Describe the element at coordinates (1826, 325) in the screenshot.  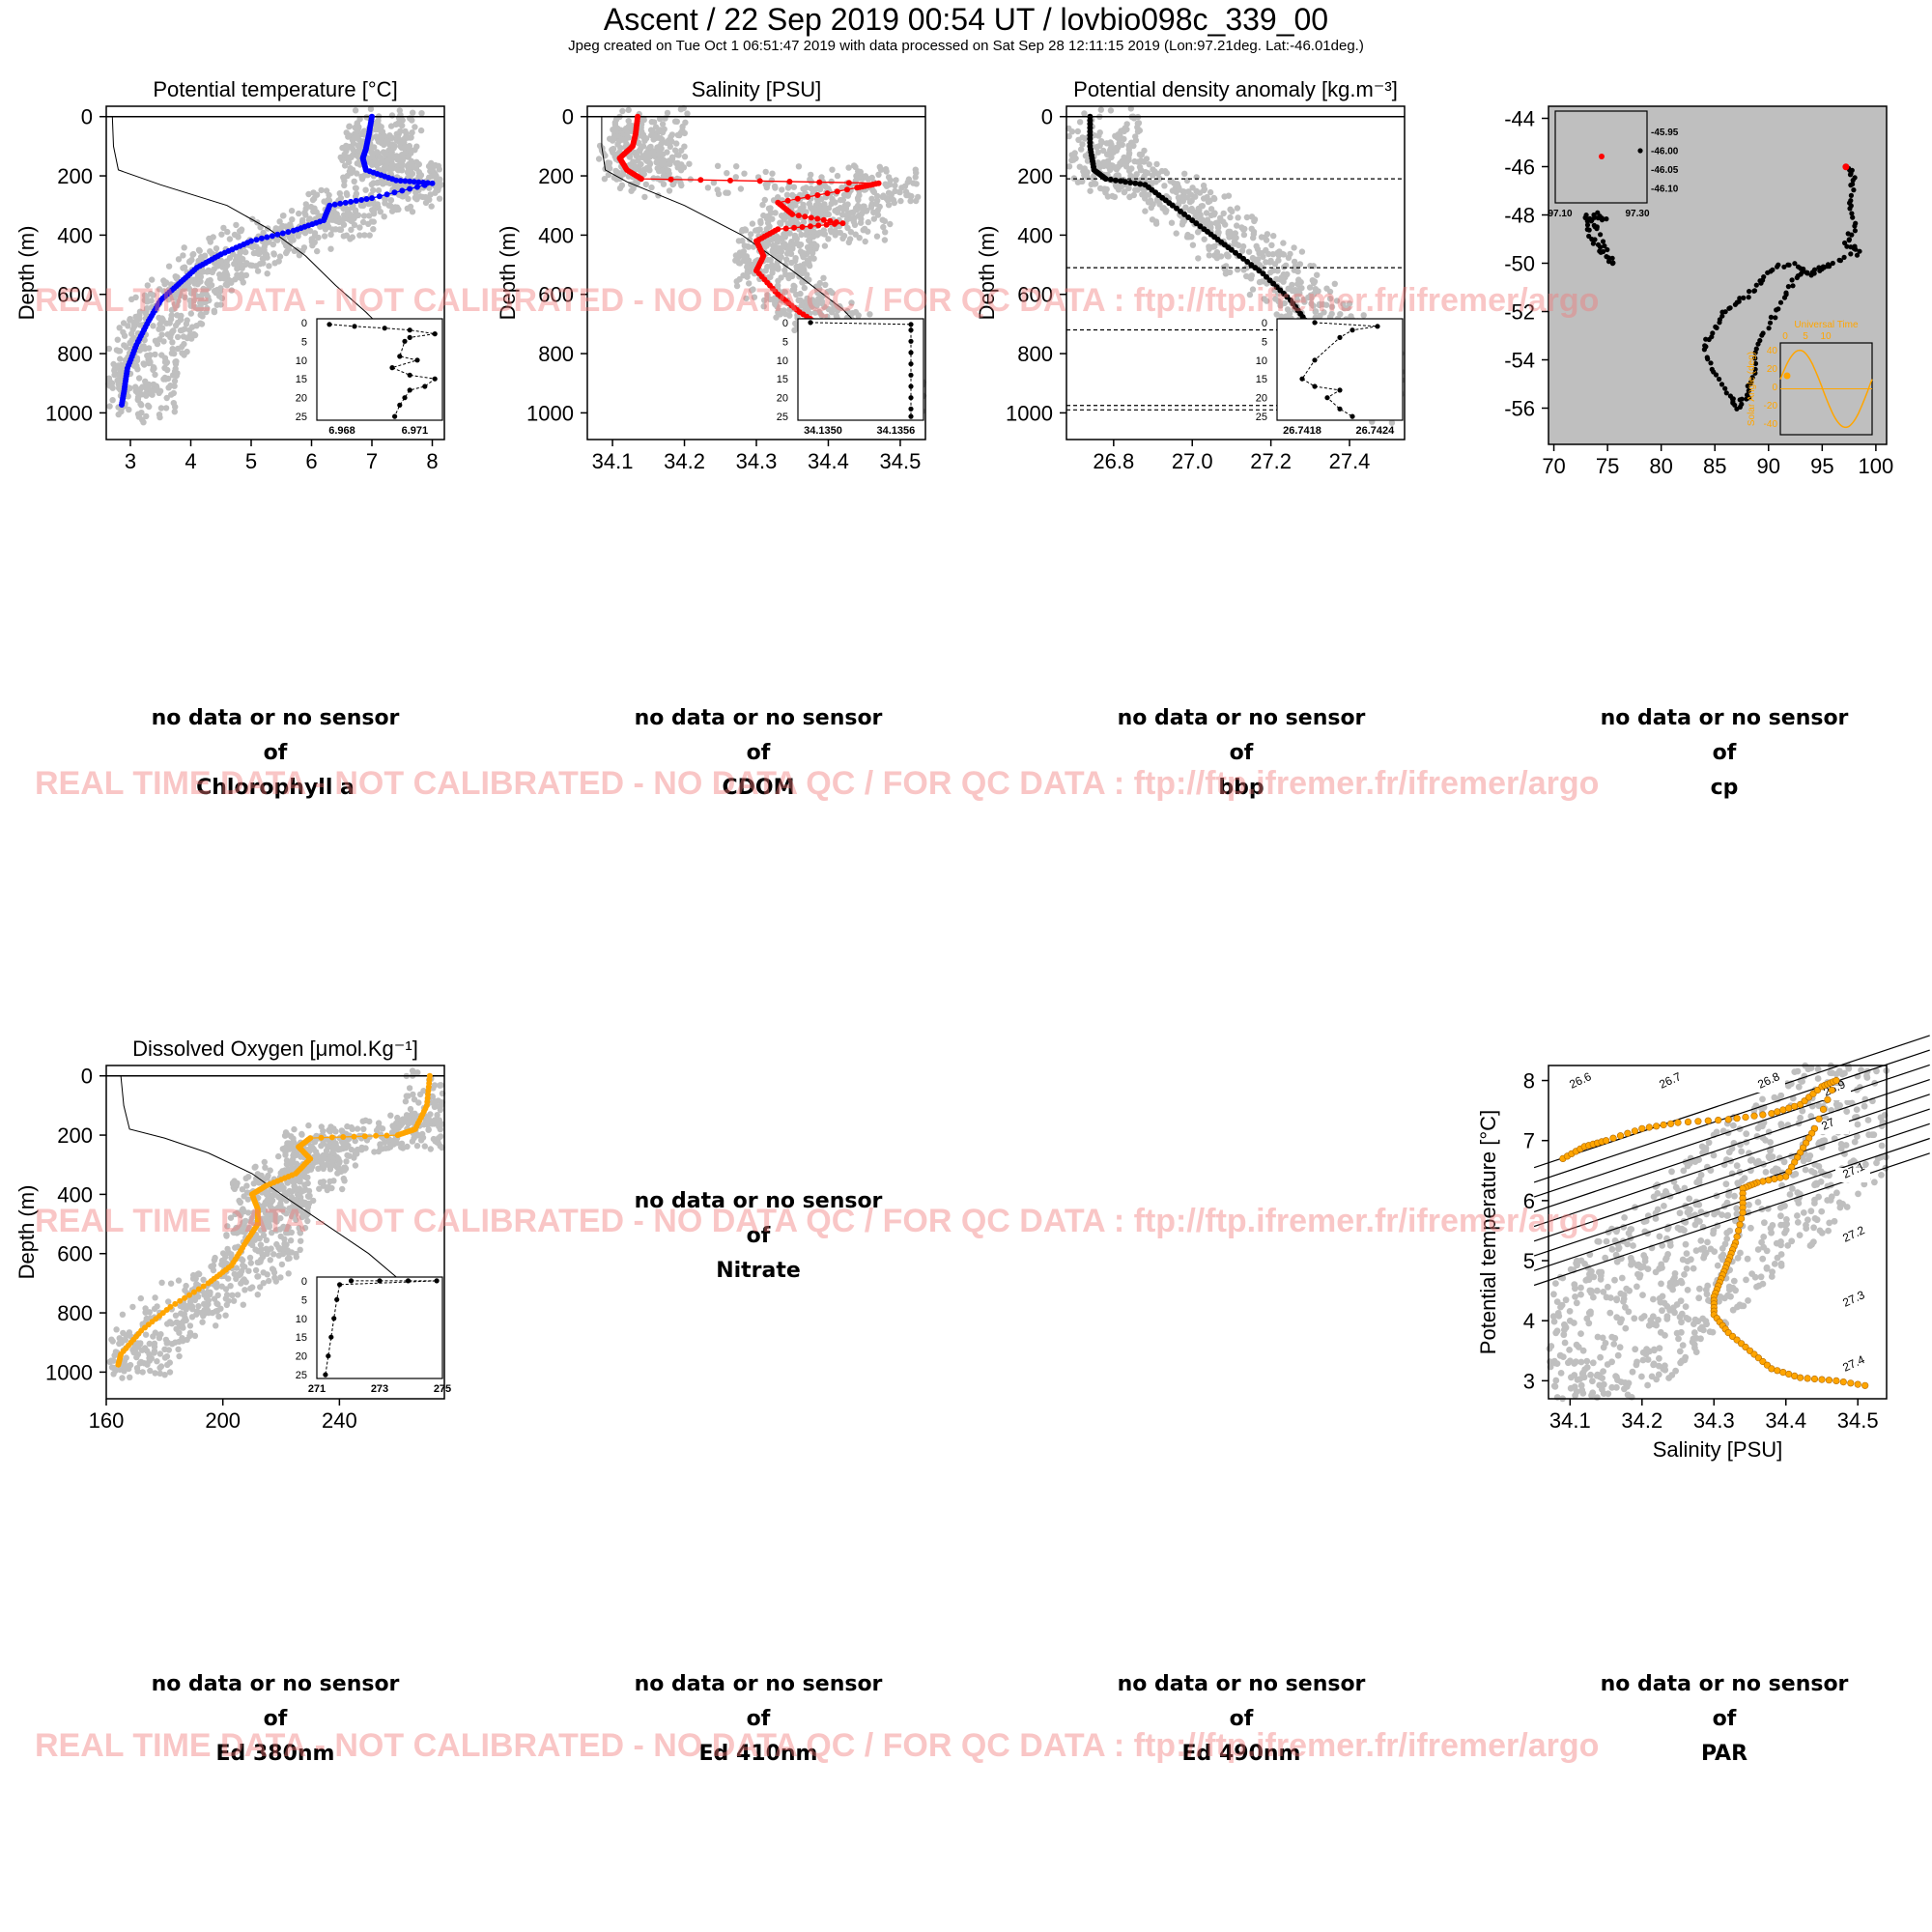
I see `sun-inset-title: Universal Time` at that location.